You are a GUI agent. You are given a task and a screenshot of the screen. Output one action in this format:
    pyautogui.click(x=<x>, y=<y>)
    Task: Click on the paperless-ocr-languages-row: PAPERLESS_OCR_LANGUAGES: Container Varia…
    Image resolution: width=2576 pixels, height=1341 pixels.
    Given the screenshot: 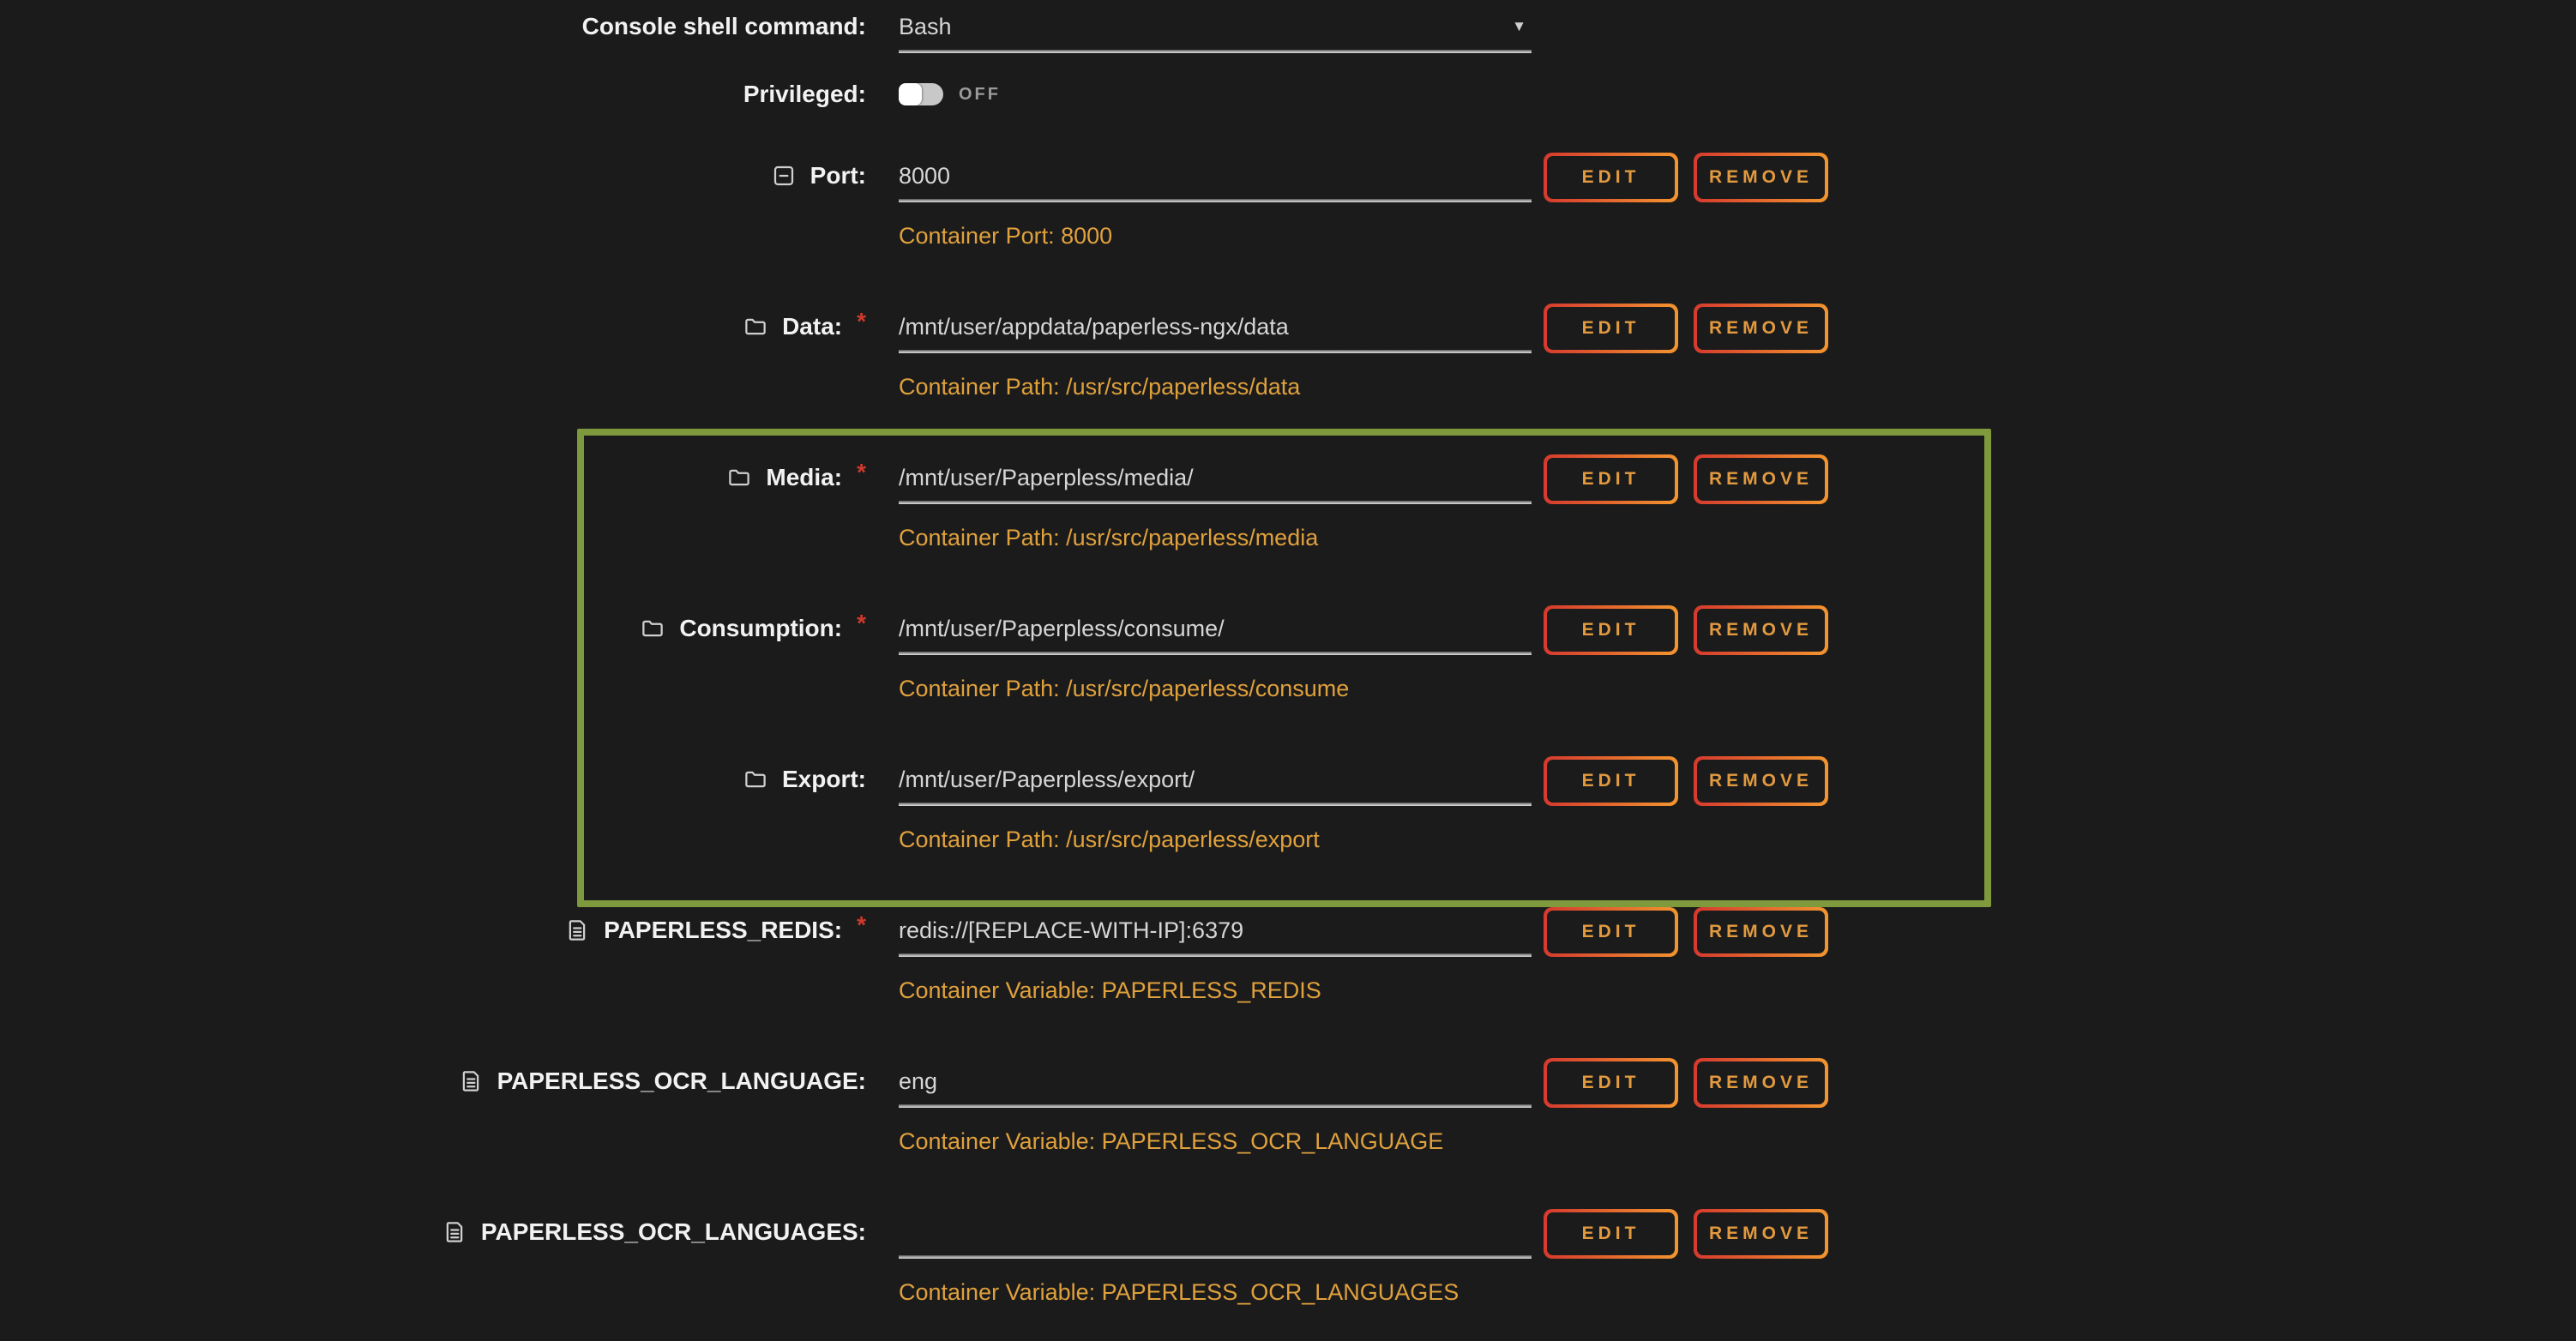 What is the action you would take?
    pyautogui.click(x=914, y=1257)
    